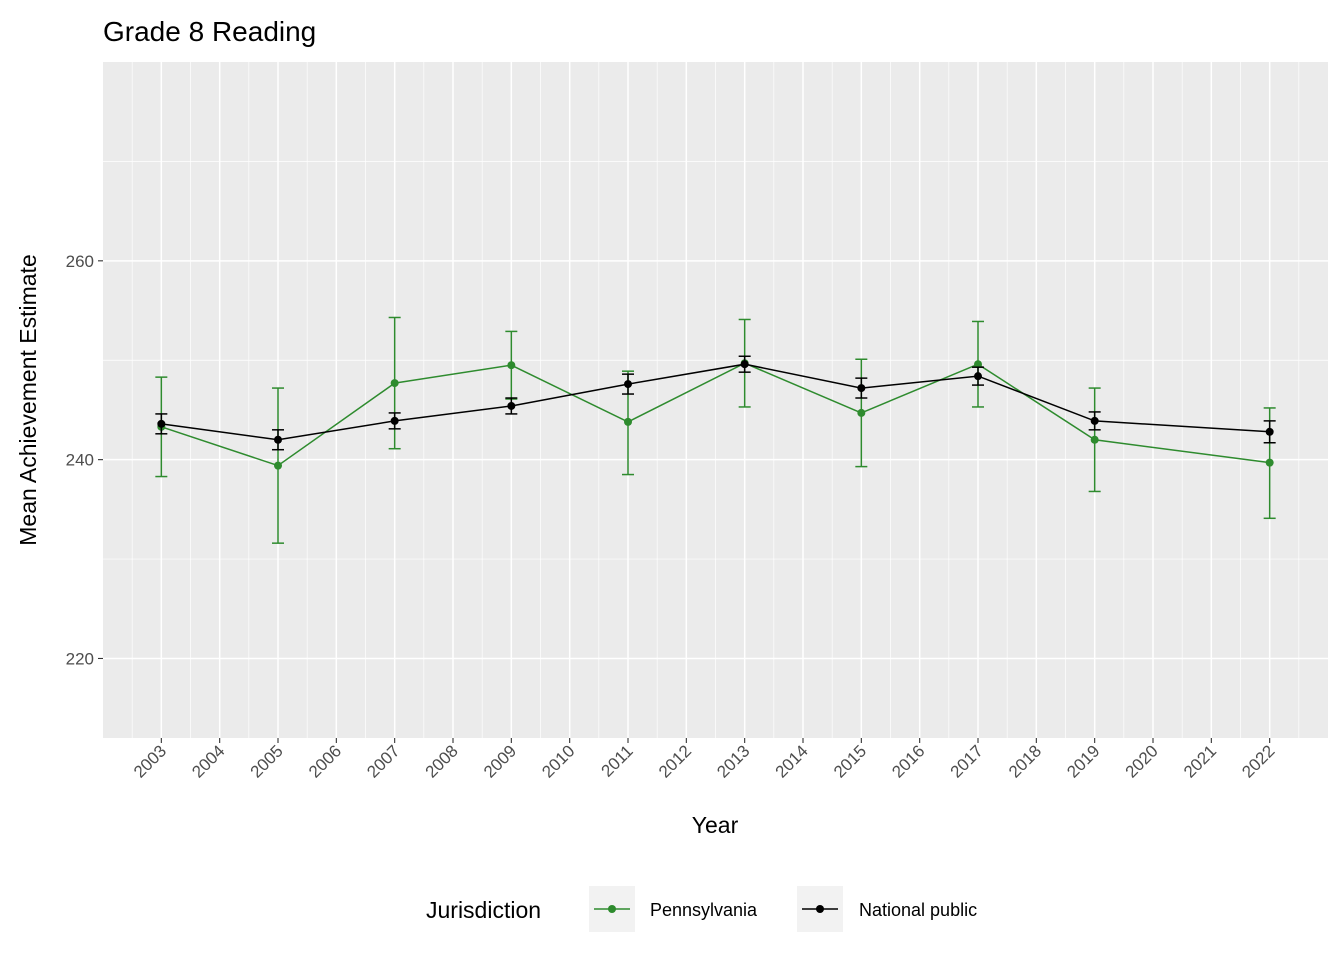 Image resolution: width=1344 pixels, height=960 pixels. Describe the element at coordinates (558, 761) in the screenshot. I see `x-tick-label: 2010` at that location.